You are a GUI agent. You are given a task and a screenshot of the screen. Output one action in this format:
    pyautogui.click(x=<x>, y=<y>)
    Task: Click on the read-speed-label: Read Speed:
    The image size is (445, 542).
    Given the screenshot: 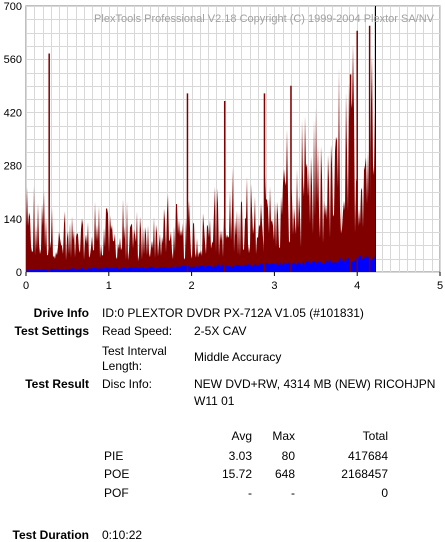 What is the action you would take?
    pyautogui.click(x=137, y=331)
    